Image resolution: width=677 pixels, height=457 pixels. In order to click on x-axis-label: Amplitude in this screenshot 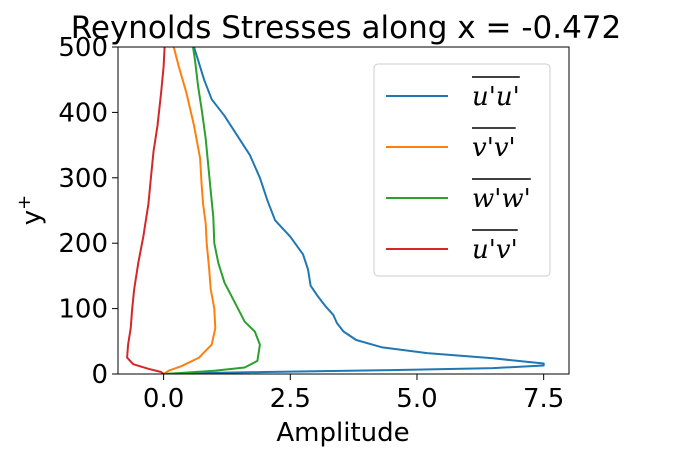, I will do `click(342, 433)`.